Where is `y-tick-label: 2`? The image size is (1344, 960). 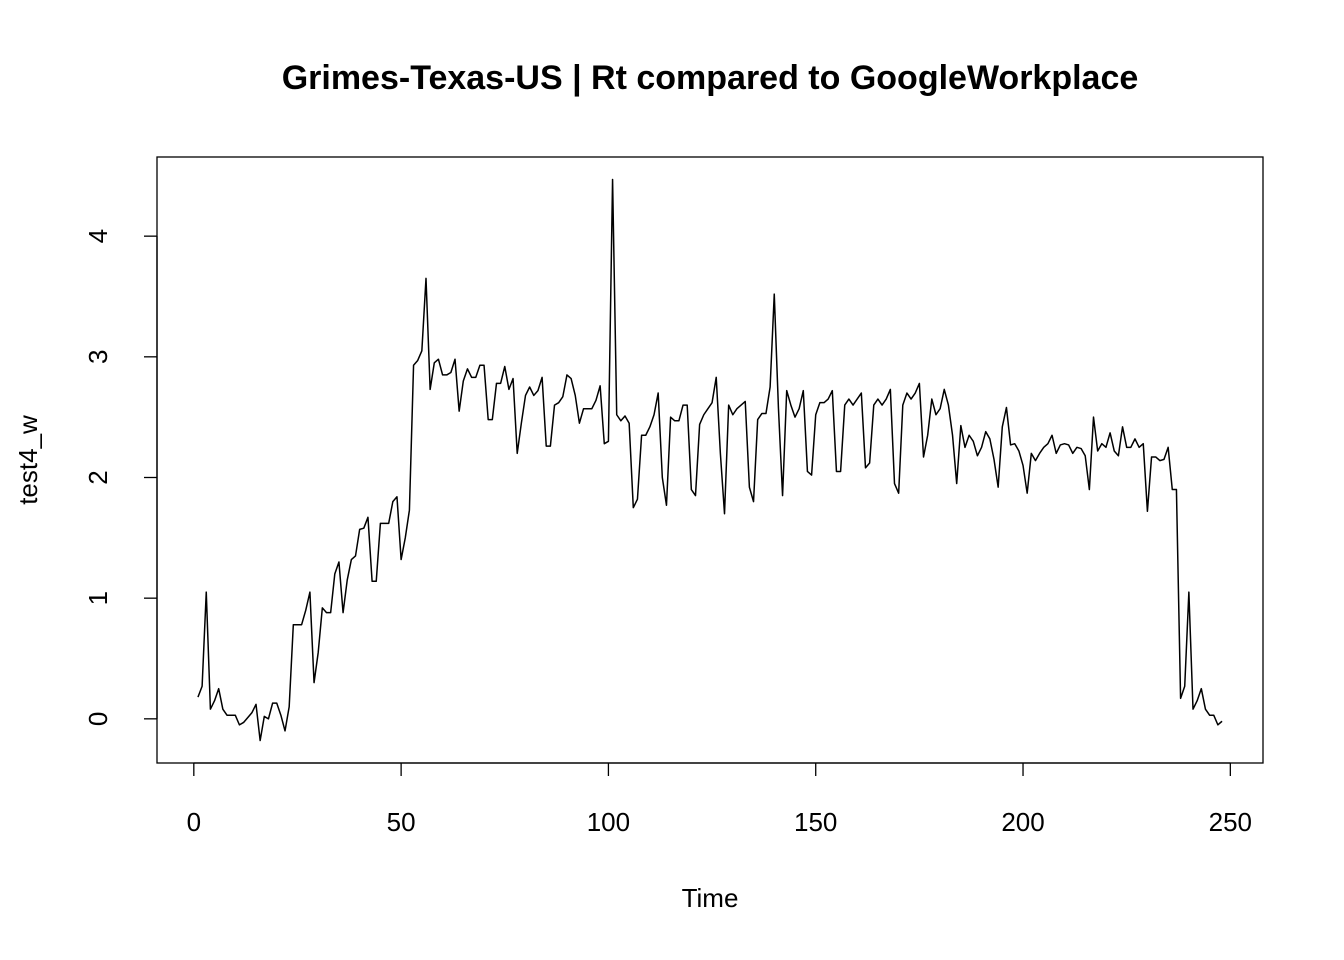 y-tick-label: 2 is located at coordinates (98, 477).